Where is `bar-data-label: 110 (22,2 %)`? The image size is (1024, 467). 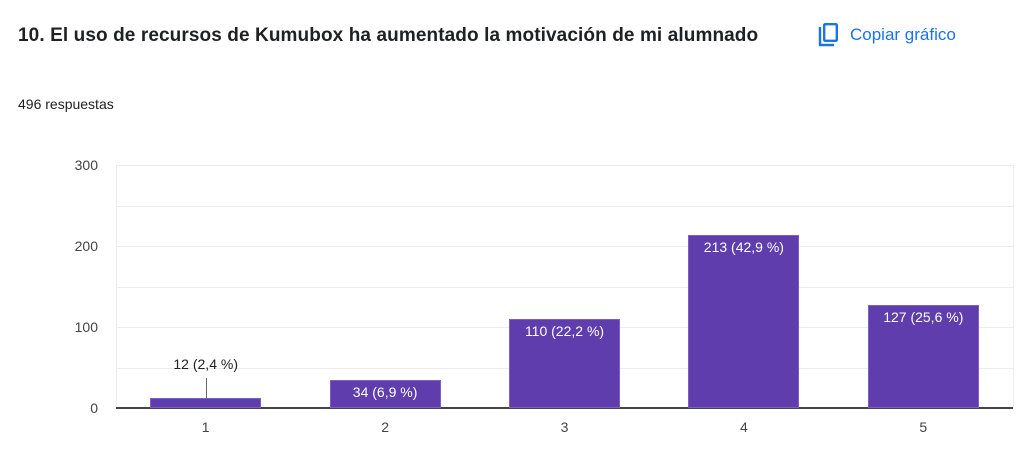
bar-data-label: 110 (22,2 %) is located at coordinates (564, 330).